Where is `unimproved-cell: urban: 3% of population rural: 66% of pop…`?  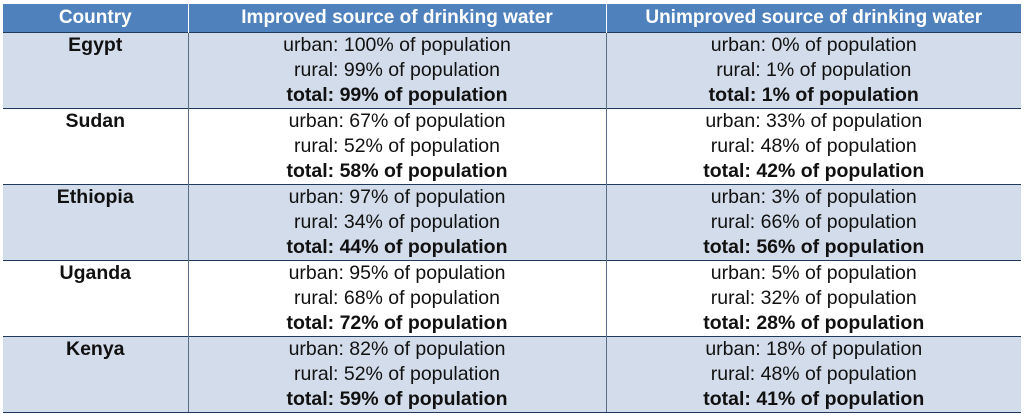 unimproved-cell: urban: 3% of population rural: 66% of pop… is located at coordinates (813, 222).